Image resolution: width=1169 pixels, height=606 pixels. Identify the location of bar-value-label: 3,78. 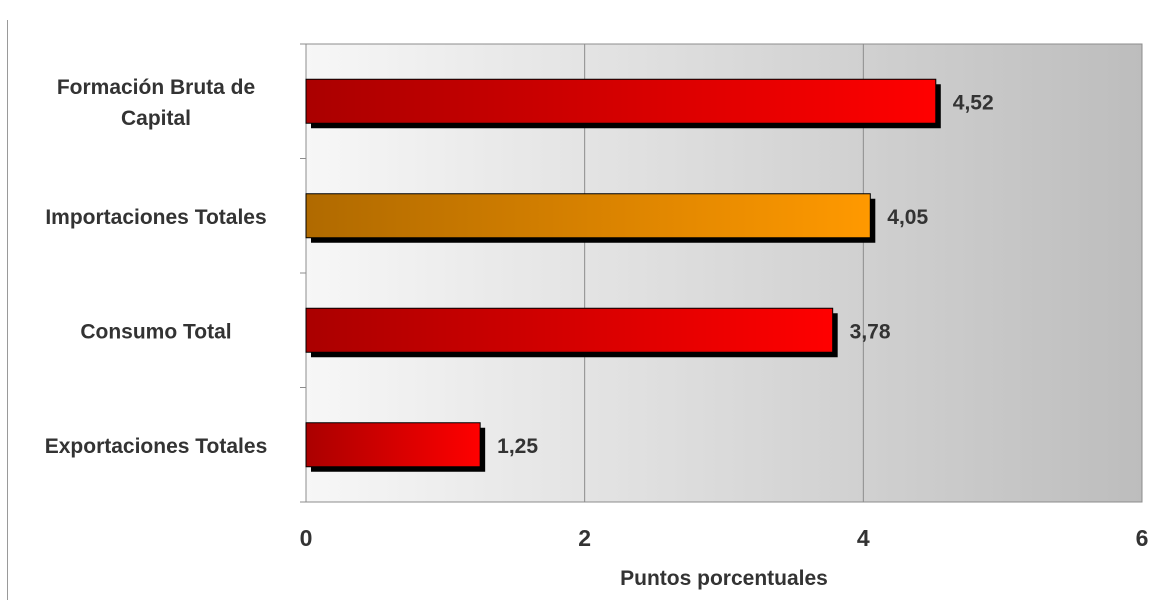
(870, 331).